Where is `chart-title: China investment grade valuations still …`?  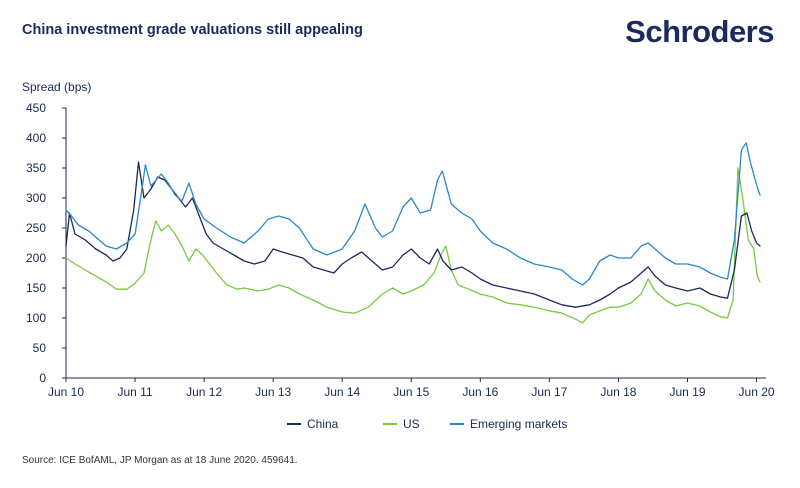
chart-title: China investment grade valuations still … is located at coordinates (192, 30).